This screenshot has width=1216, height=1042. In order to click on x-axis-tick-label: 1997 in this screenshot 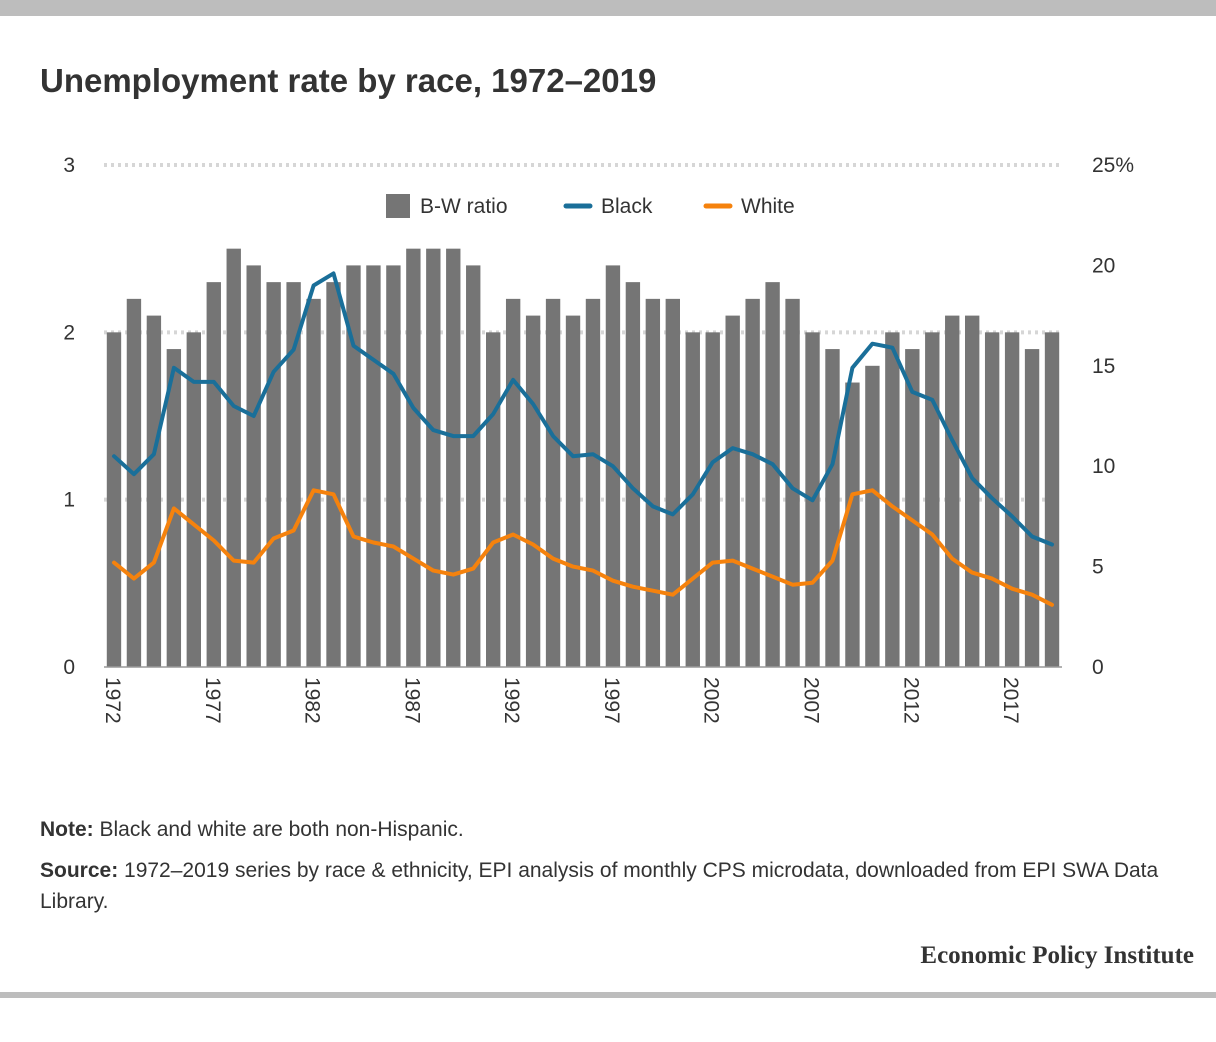, I will do `click(611, 700)`.